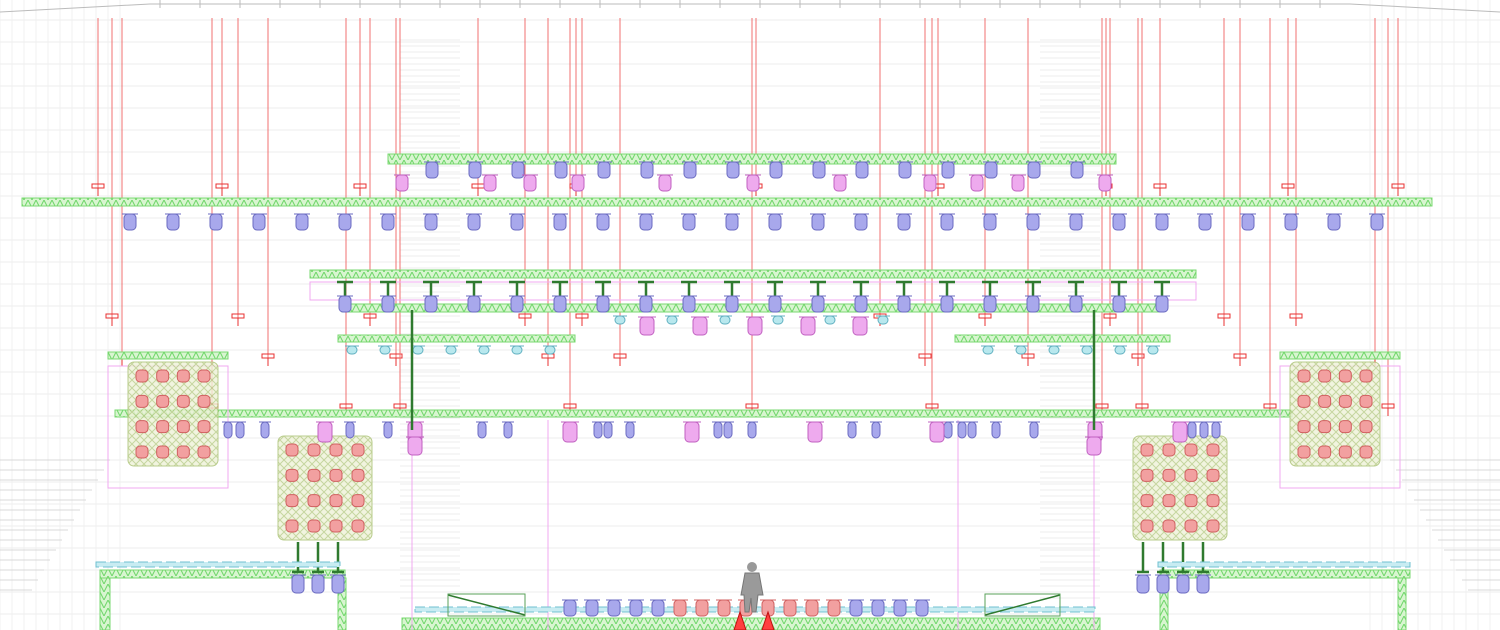 The image size is (1500, 630). Describe the element at coordinates (753, 291) in the screenshot. I see `outline` at that location.